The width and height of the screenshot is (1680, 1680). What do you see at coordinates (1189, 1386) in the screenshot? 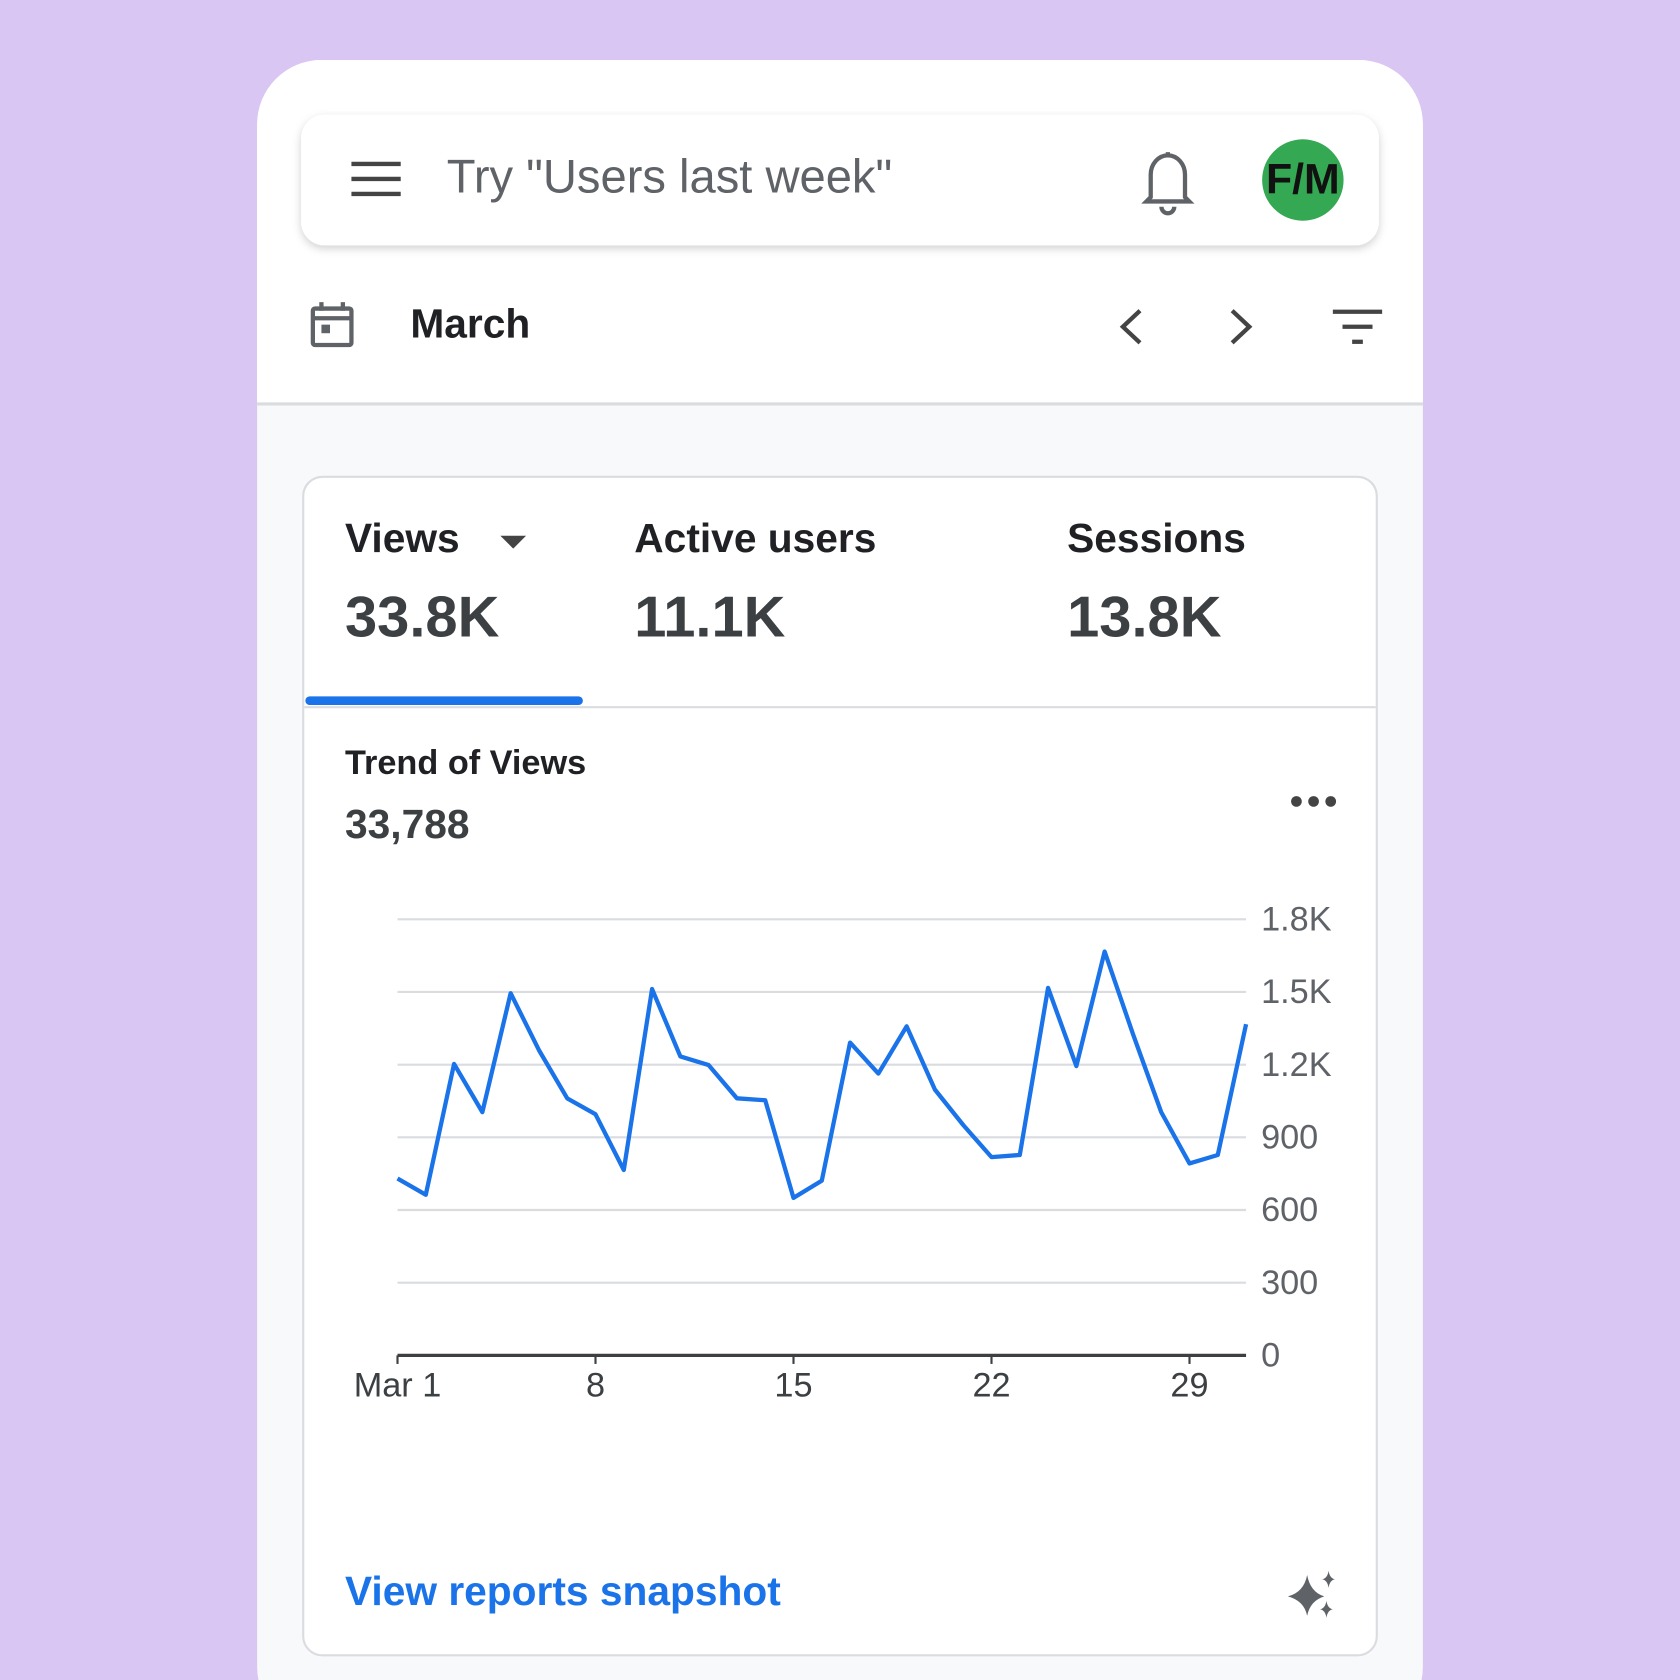
I see `x-tick-label: 29` at bounding box center [1189, 1386].